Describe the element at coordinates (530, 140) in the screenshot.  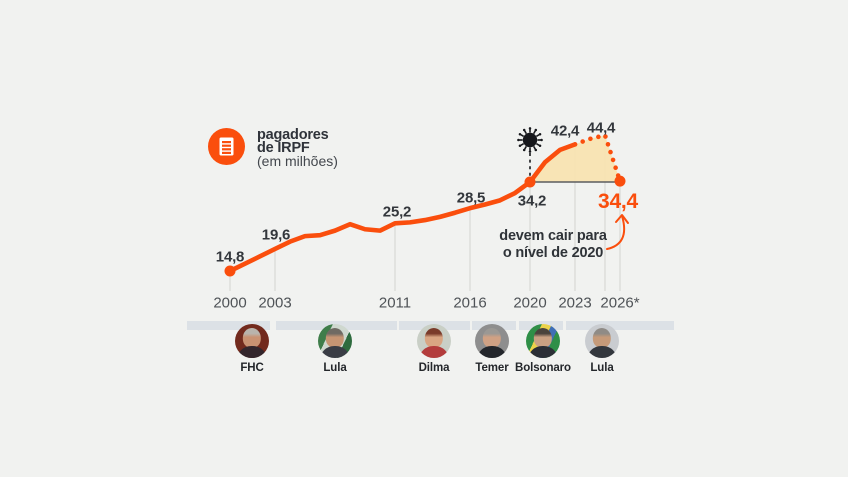
I see `coronavirus-icon` at that location.